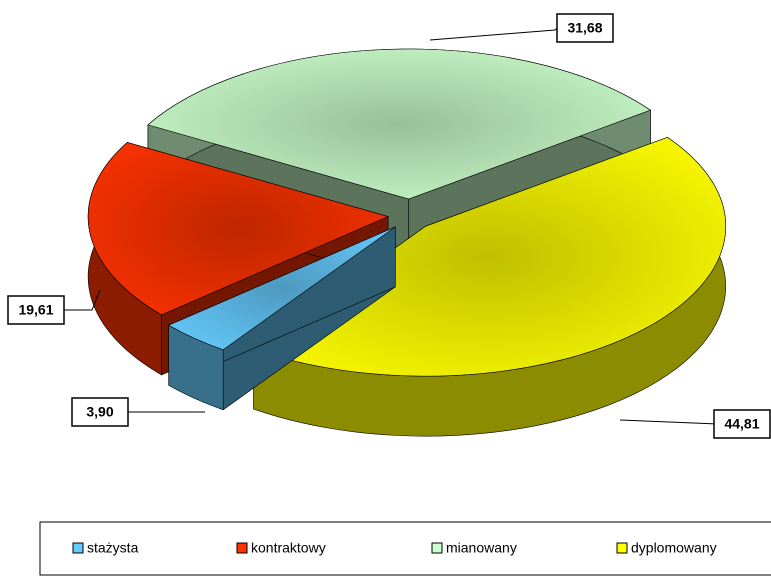 This screenshot has width=771, height=576. What do you see at coordinates (674, 548) in the screenshot?
I see `legend-label: dyplomowany` at bounding box center [674, 548].